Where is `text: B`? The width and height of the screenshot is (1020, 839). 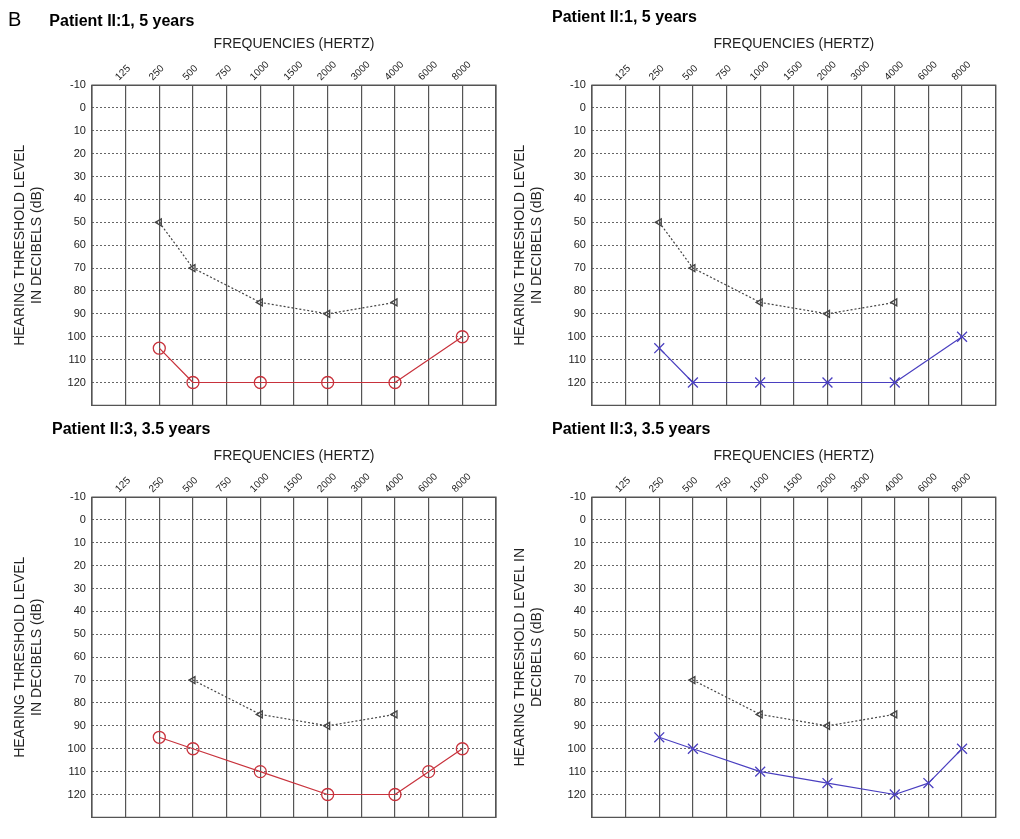 text: B is located at coordinates (15, 19).